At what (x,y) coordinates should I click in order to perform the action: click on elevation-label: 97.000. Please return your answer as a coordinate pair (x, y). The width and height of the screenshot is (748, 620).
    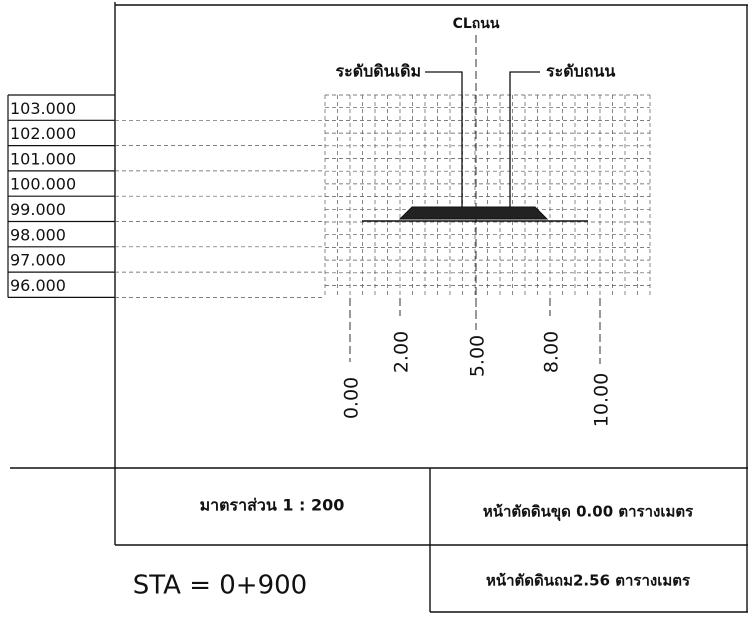
    Looking at the image, I should click on (38, 260).